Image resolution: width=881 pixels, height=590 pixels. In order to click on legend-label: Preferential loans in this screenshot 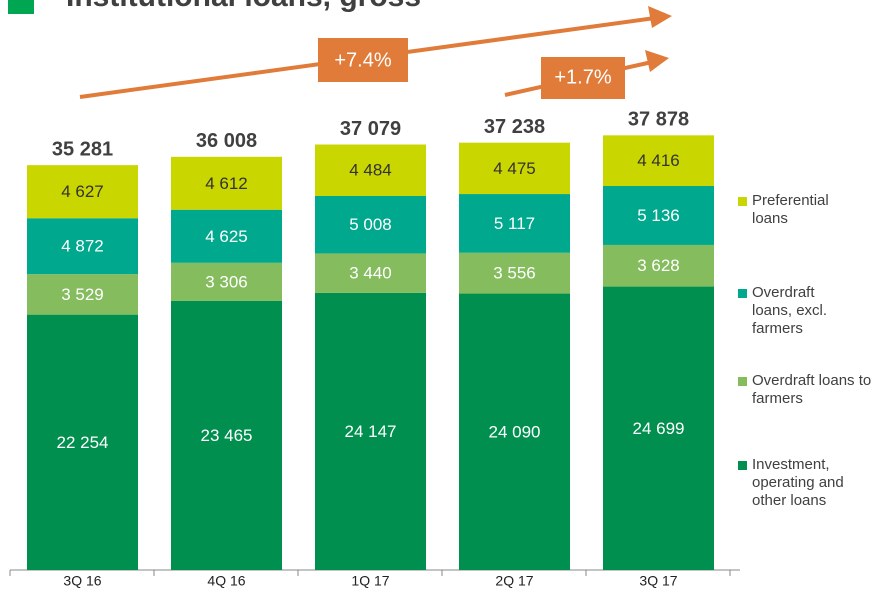, I will do `click(790, 209)`.